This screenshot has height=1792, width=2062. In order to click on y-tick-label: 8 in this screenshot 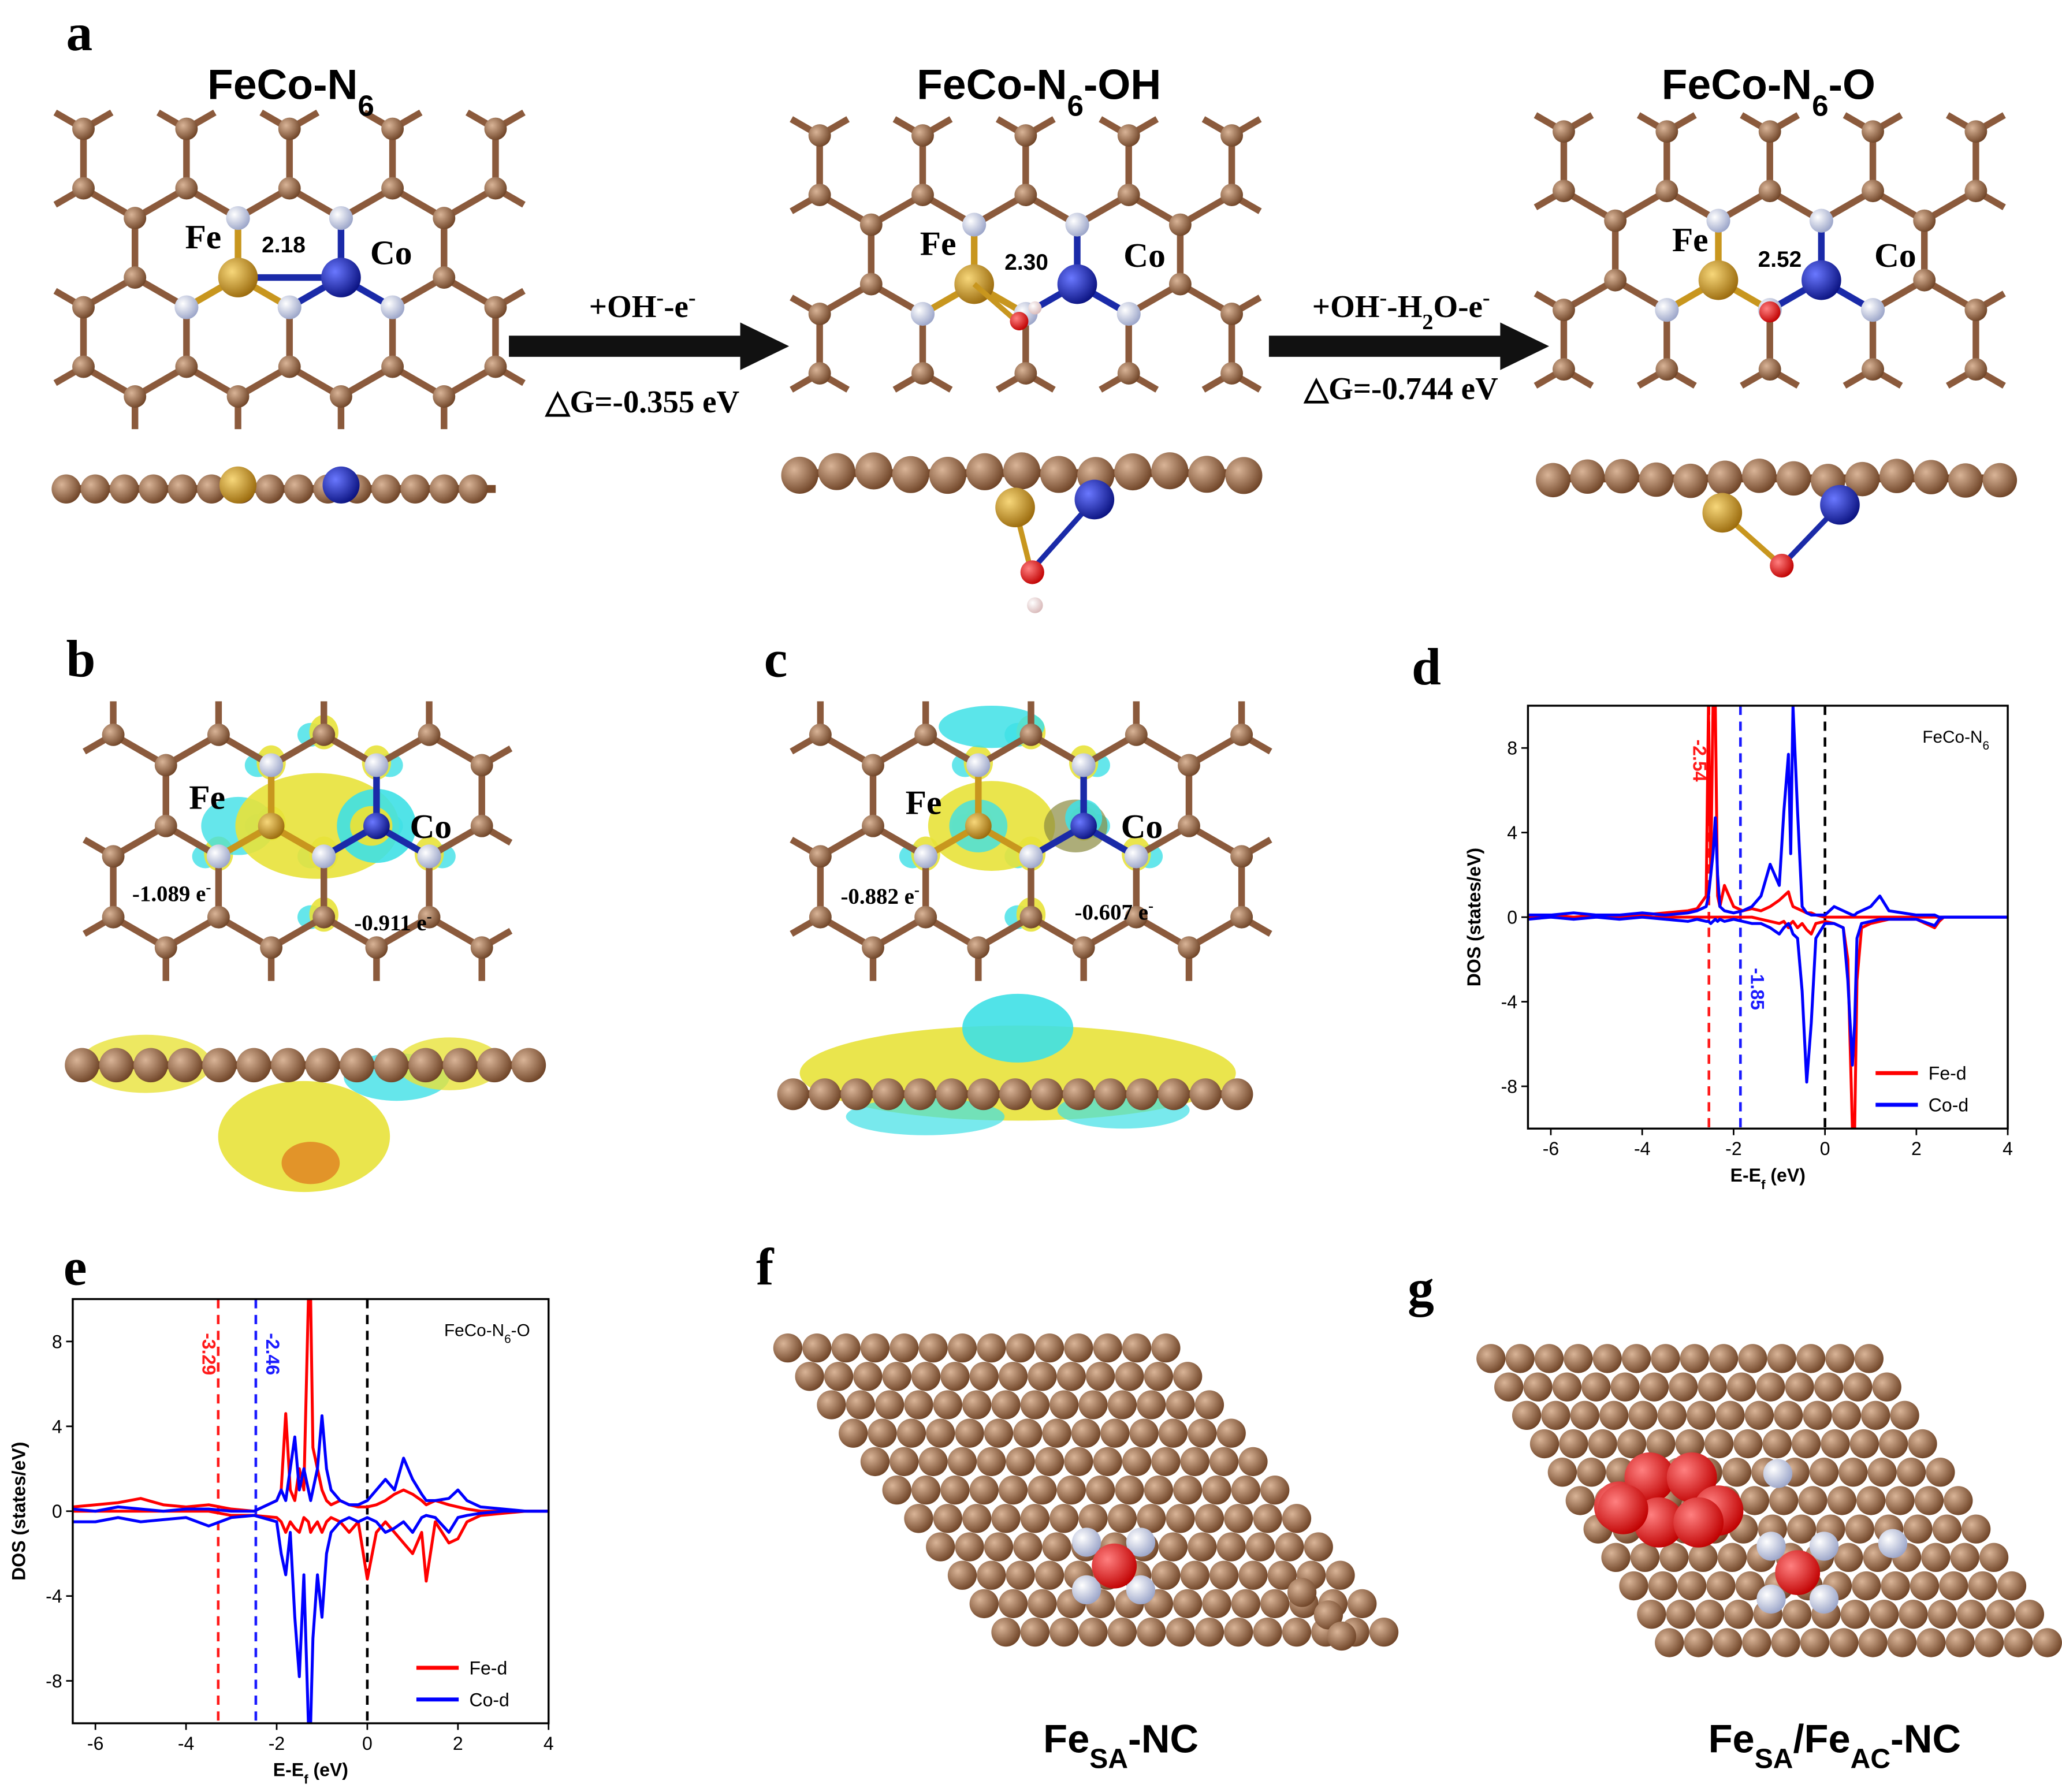, I will do `click(1512, 749)`.